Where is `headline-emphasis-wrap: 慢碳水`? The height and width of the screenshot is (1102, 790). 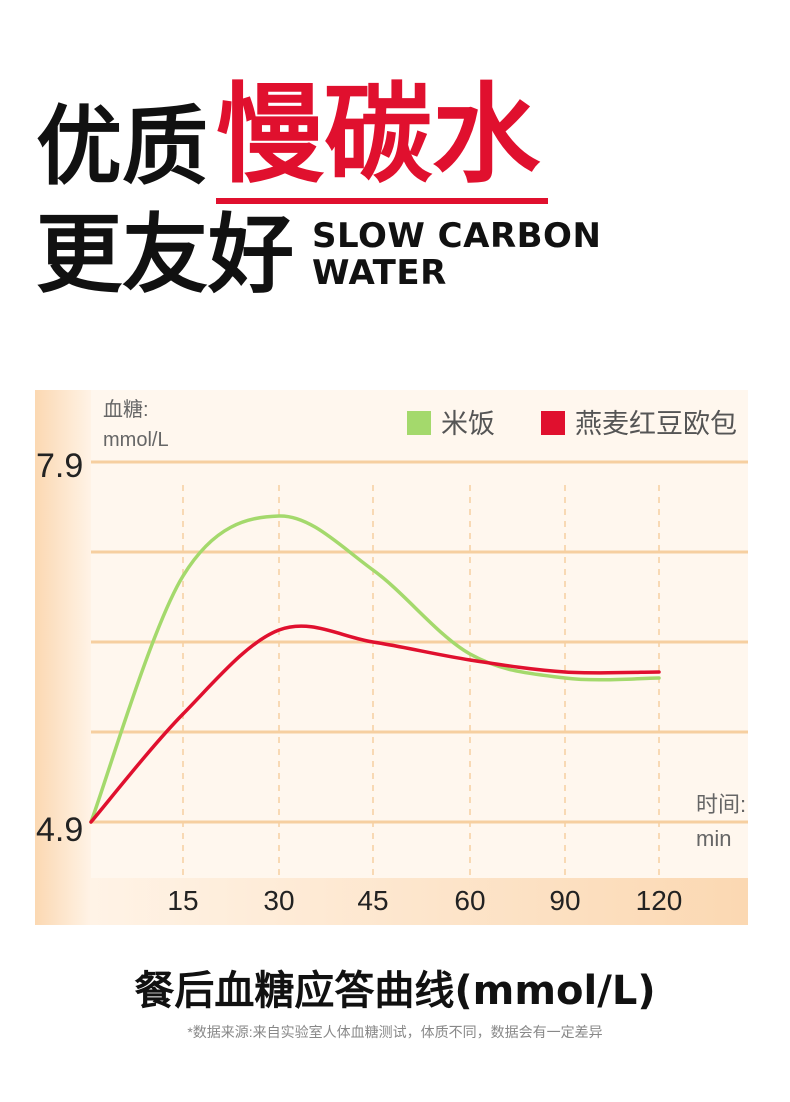 headline-emphasis-wrap: 慢碳水 is located at coordinates (382, 138).